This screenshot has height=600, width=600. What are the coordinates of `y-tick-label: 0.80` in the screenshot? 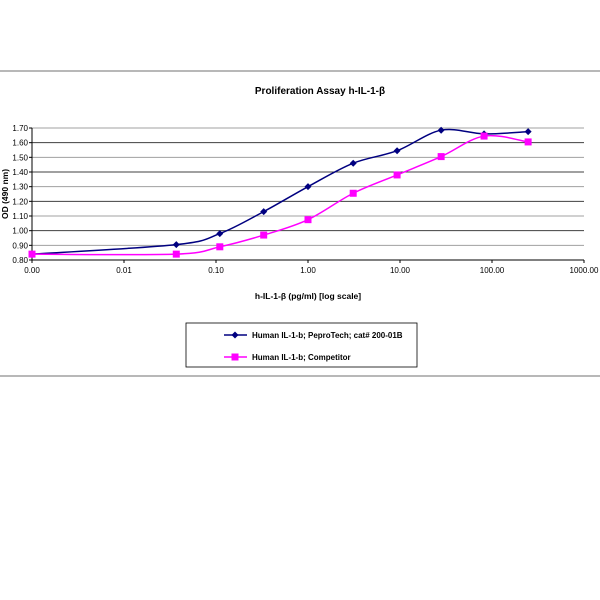 It's located at (20, 260).